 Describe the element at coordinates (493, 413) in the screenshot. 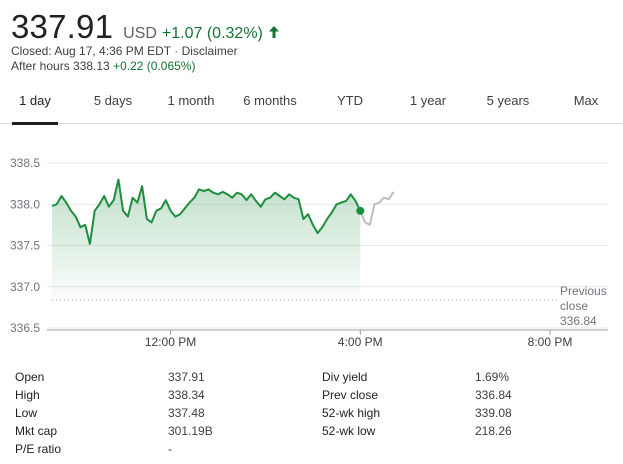

I see `stat-value: 339.08` at that location.